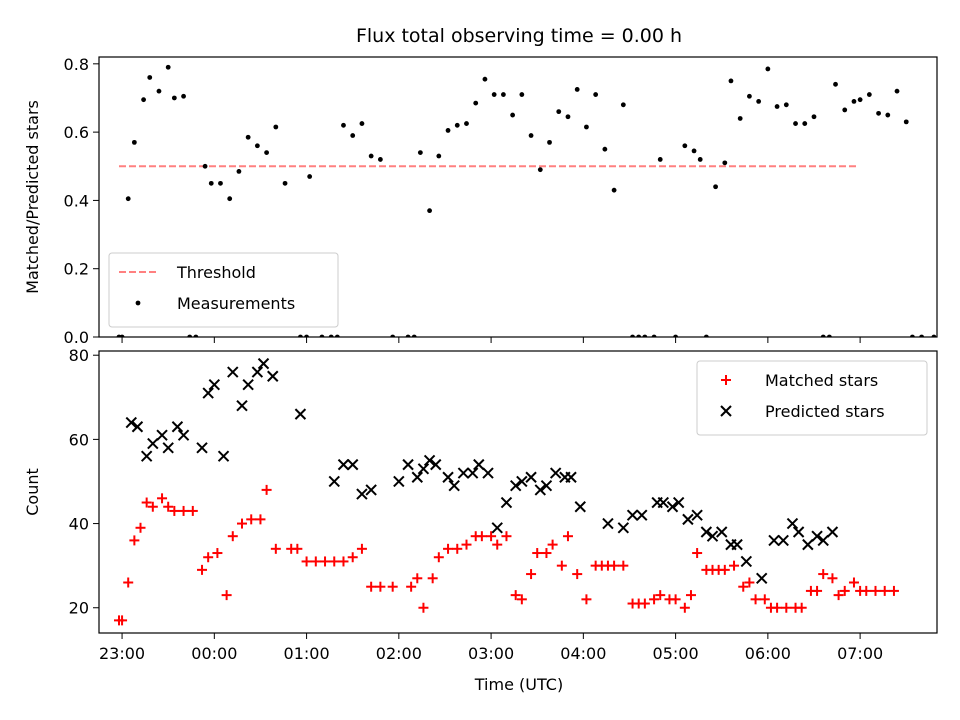 The image size is (960, 720). I want to click on legend-item: Threshold, so click(187, 272).